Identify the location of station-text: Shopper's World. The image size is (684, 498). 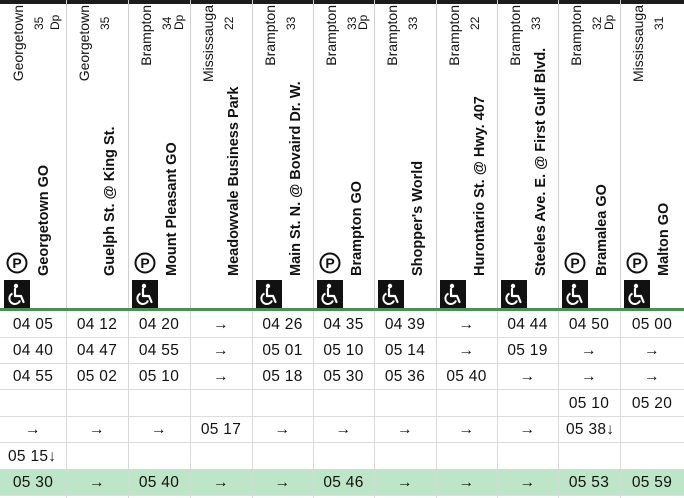
(418, 218).